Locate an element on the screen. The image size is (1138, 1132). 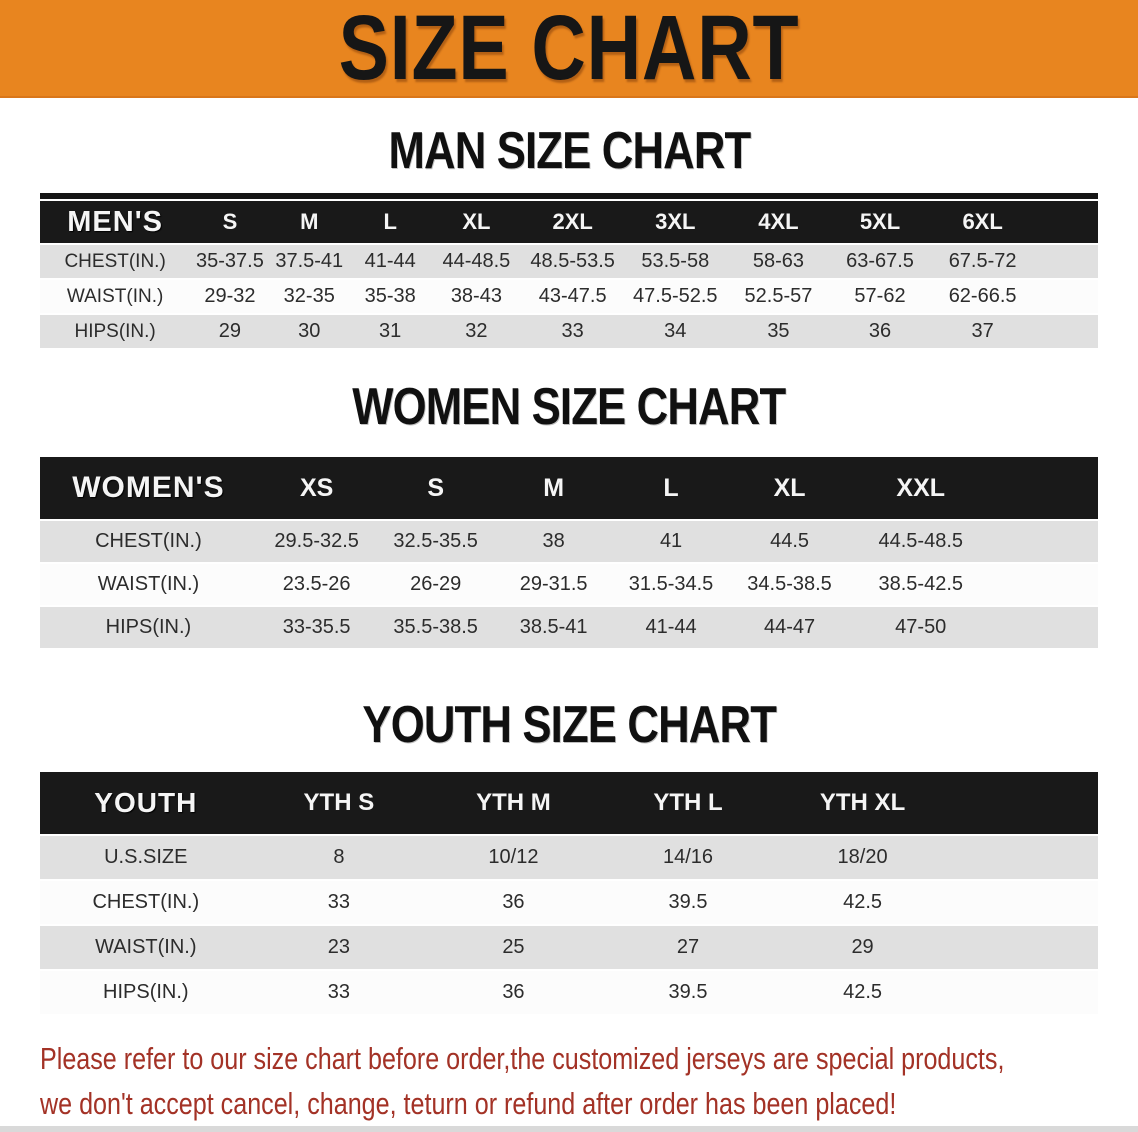
measurement-value-cell: 47-50 is located at coordinates (921, 627).